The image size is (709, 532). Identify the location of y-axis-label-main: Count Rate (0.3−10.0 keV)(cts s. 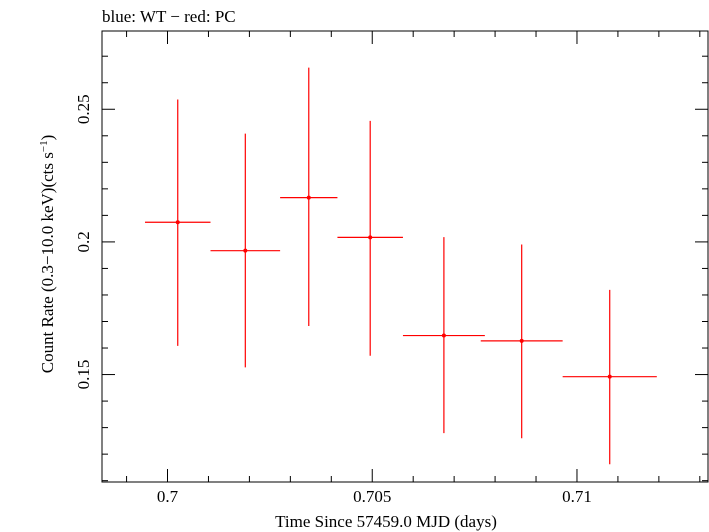
(47, 262).